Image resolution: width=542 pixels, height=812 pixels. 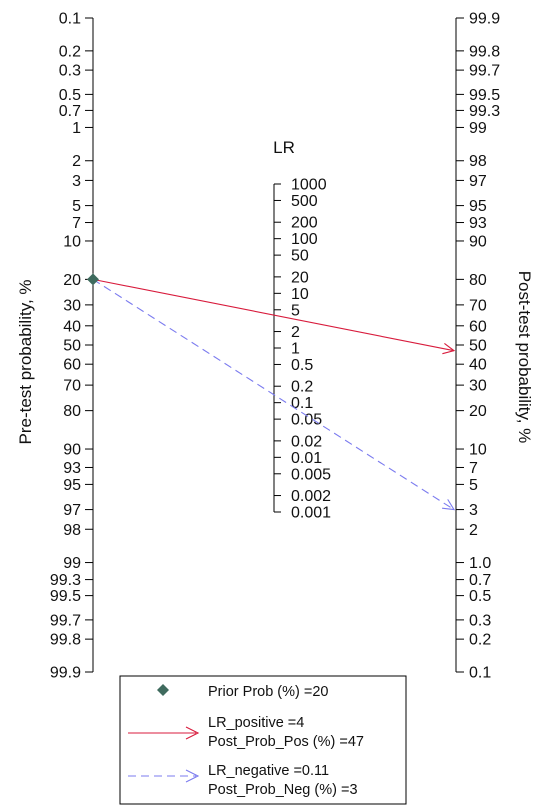 I want to click on legend-negative-arrowhead, so click(x=192, y=776).